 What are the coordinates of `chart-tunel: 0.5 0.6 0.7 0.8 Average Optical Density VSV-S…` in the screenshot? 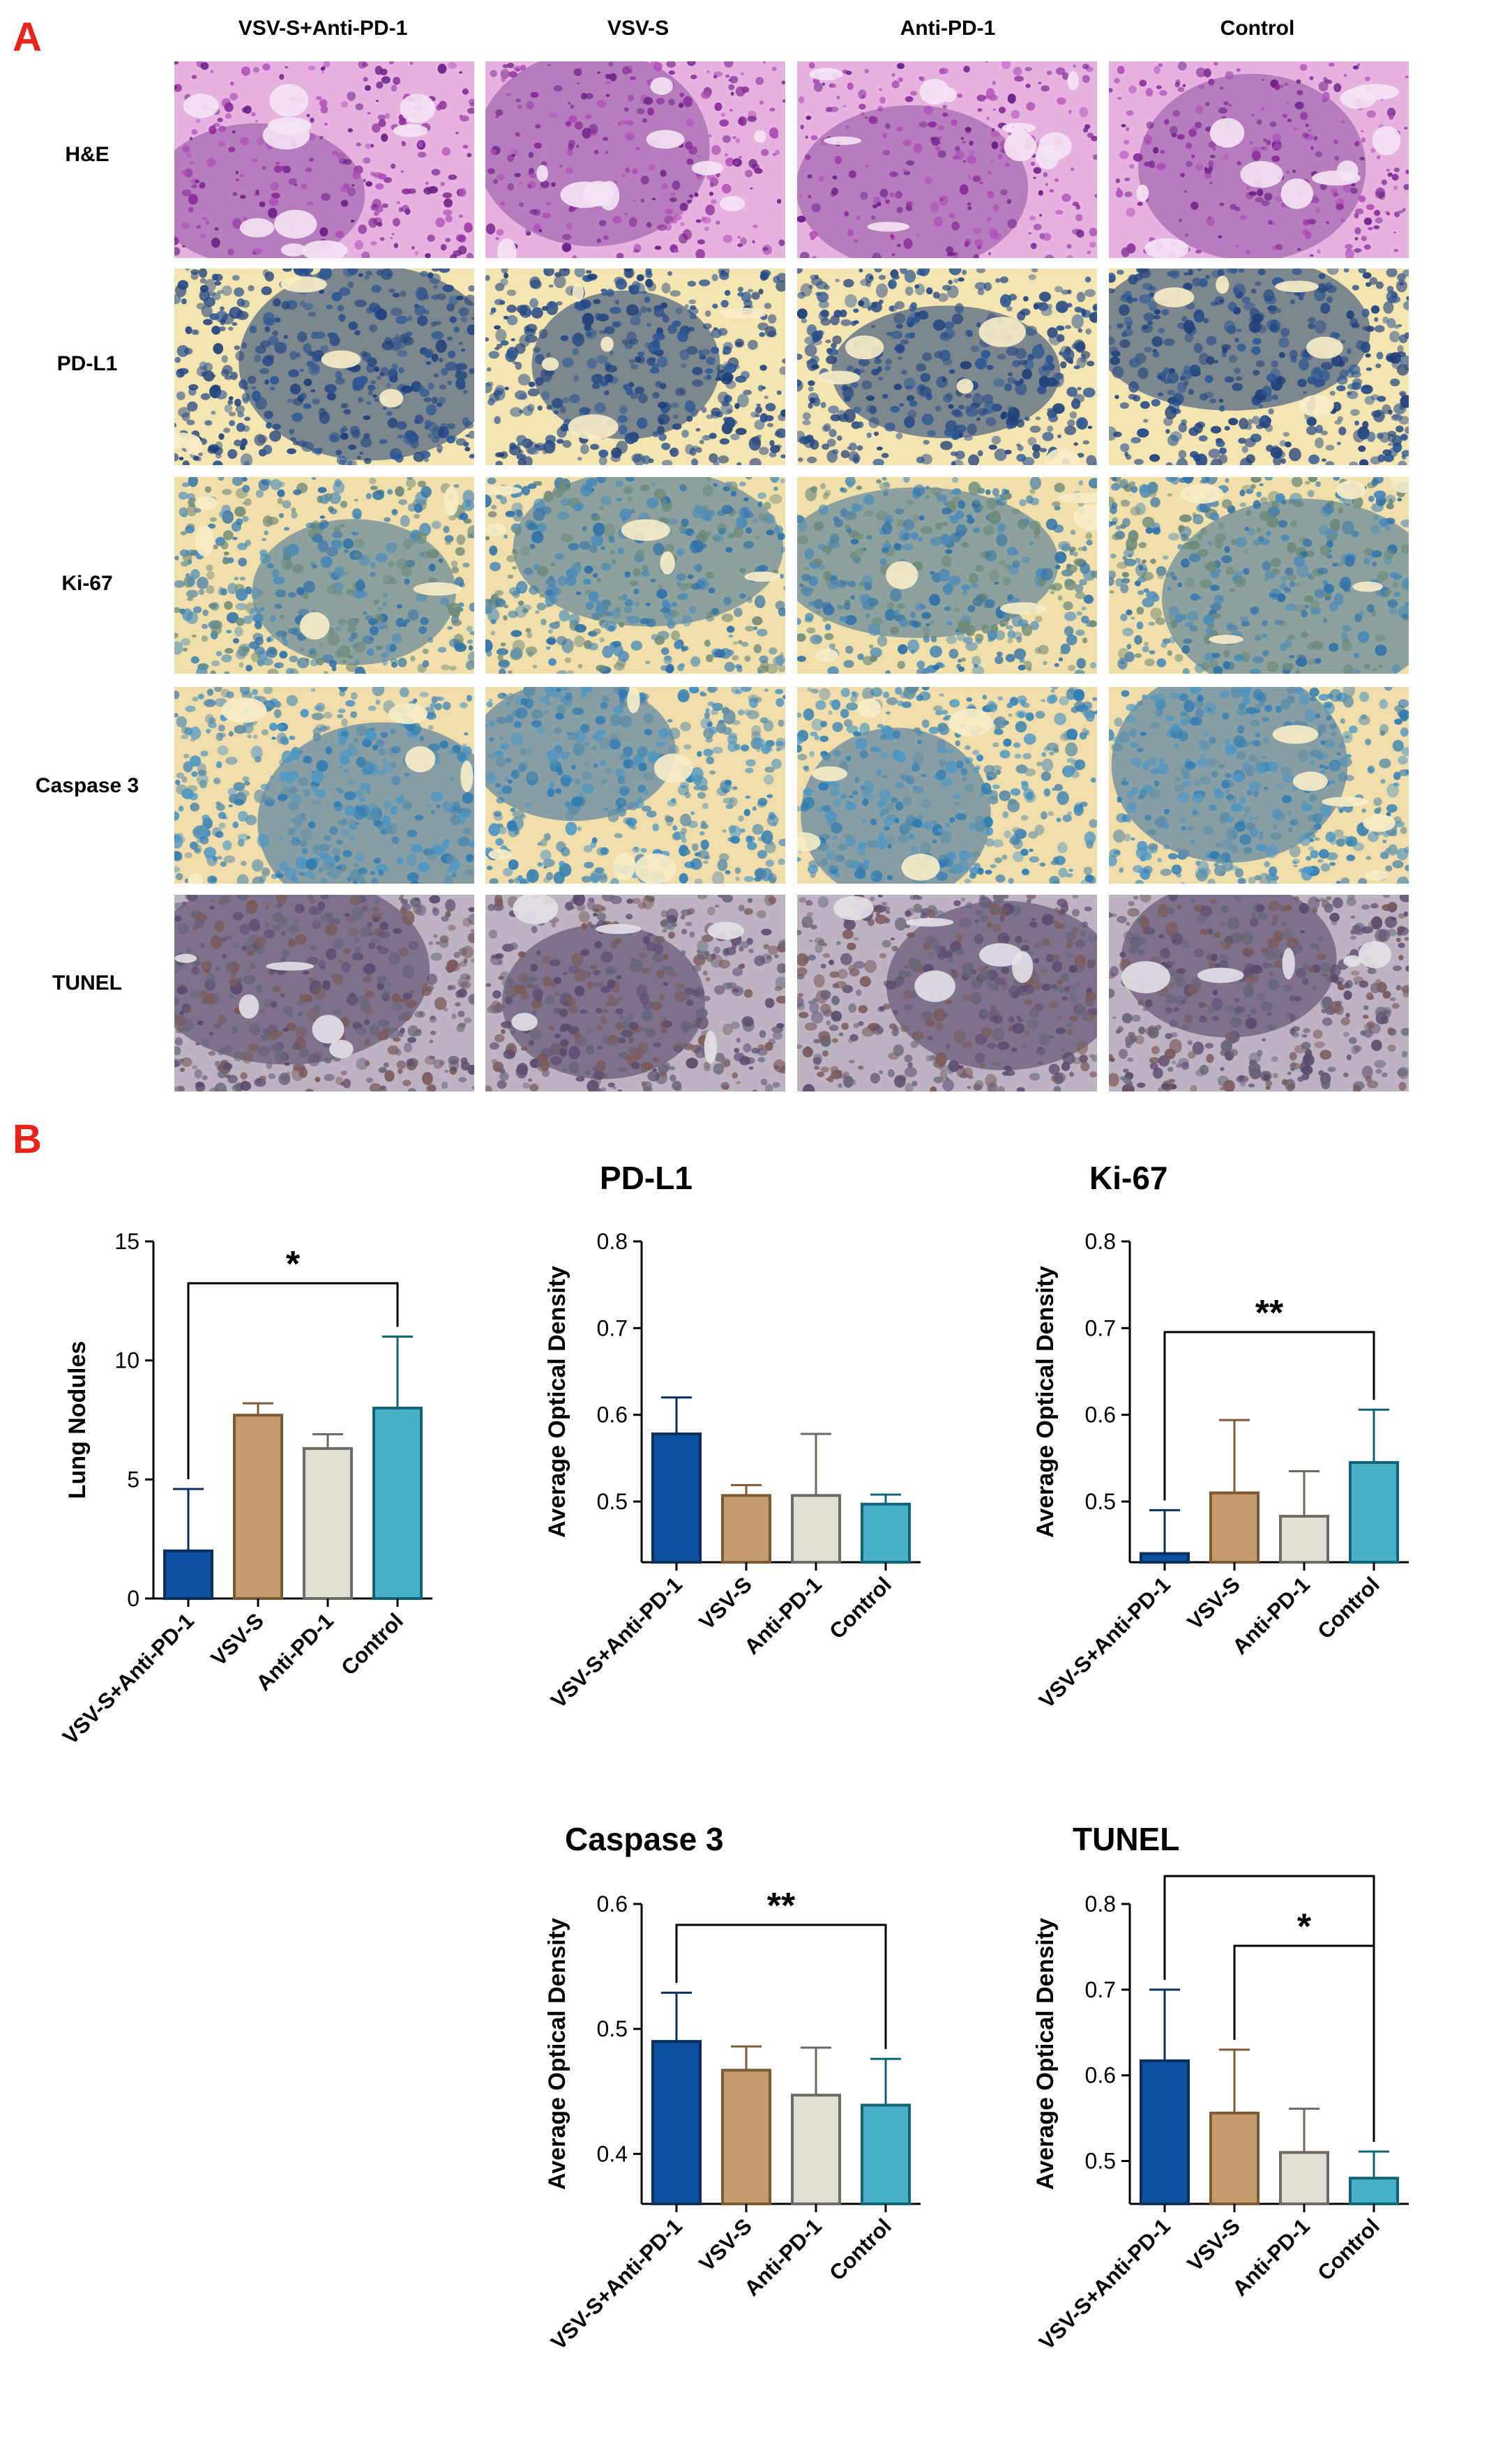 It's located at (1220, 2108).